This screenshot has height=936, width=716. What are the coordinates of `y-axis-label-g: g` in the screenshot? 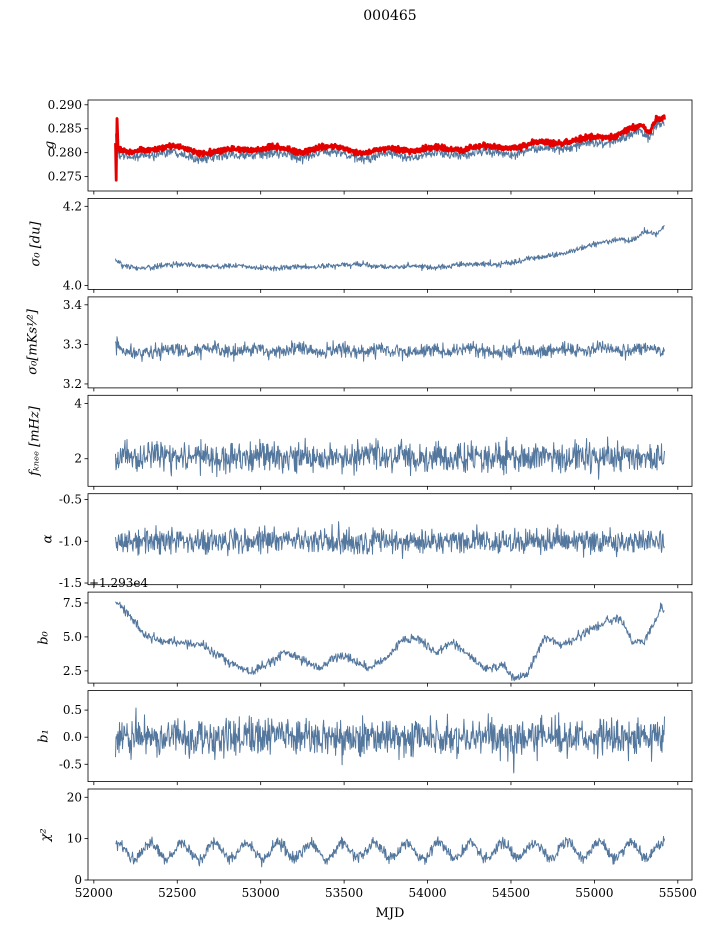 It's located at (50, 145).